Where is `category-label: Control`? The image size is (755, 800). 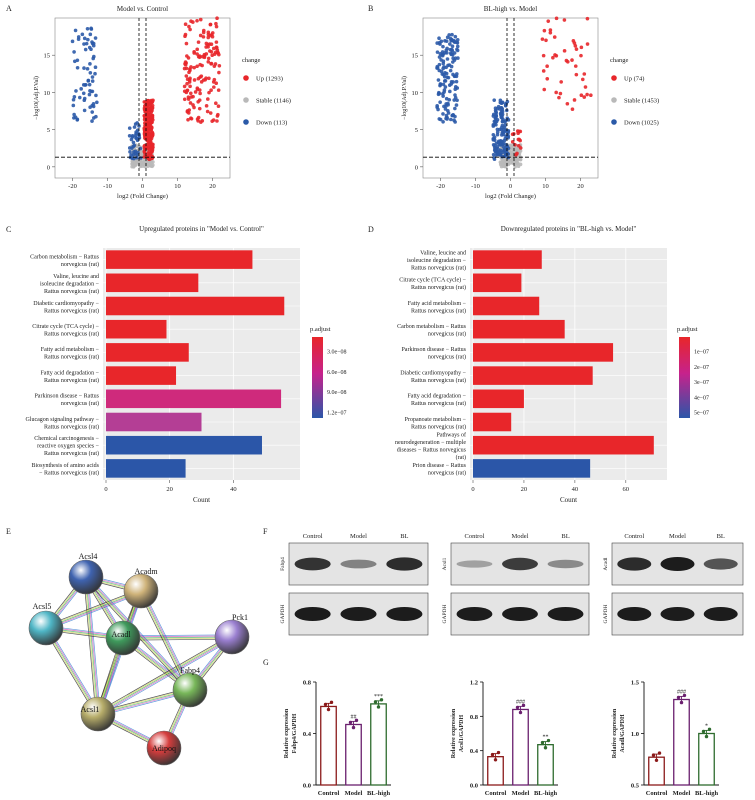
category-label: Control is located at coordinates (496, 793).